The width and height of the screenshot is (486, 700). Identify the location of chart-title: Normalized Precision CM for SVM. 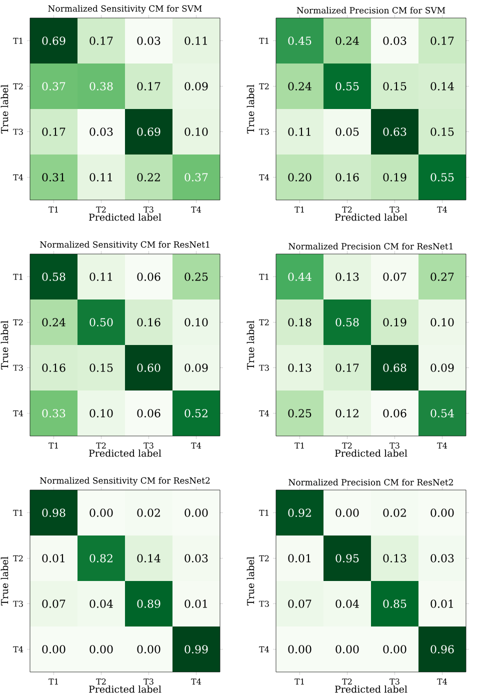
(371, 10).